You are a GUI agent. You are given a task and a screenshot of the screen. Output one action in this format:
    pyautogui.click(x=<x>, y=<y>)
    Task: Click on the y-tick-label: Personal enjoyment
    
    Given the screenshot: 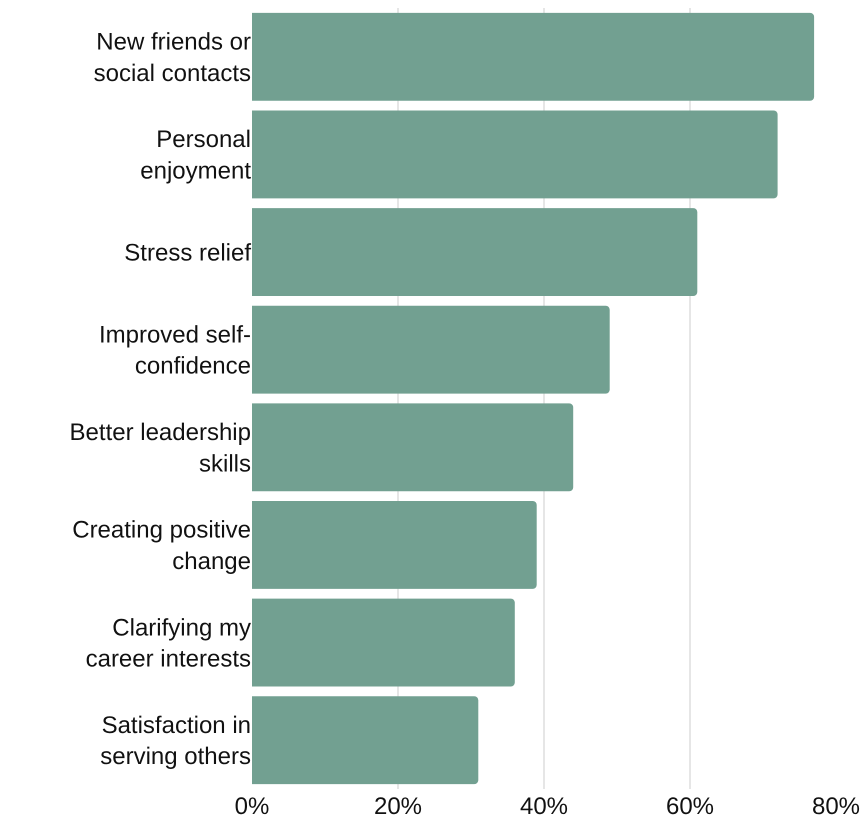 What is the action you would take?
    pyautogui.click(x=196, y=155)
    